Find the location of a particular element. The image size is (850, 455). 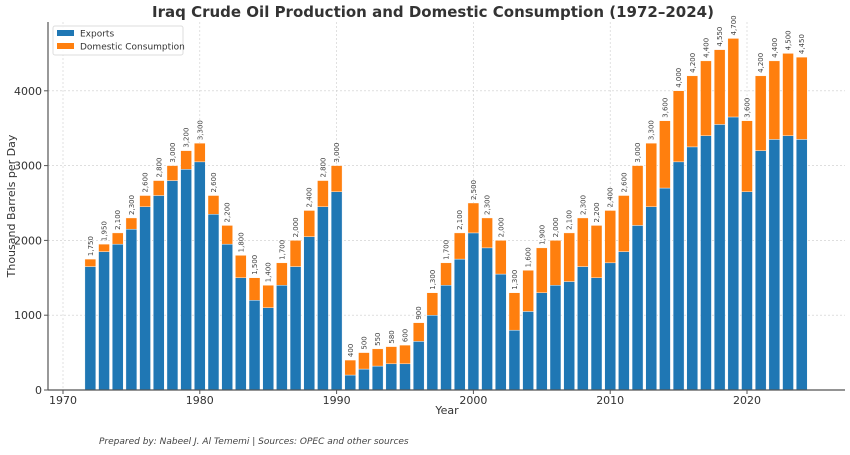

y-tick-label: 2000 is located at coordinates (28, 240).